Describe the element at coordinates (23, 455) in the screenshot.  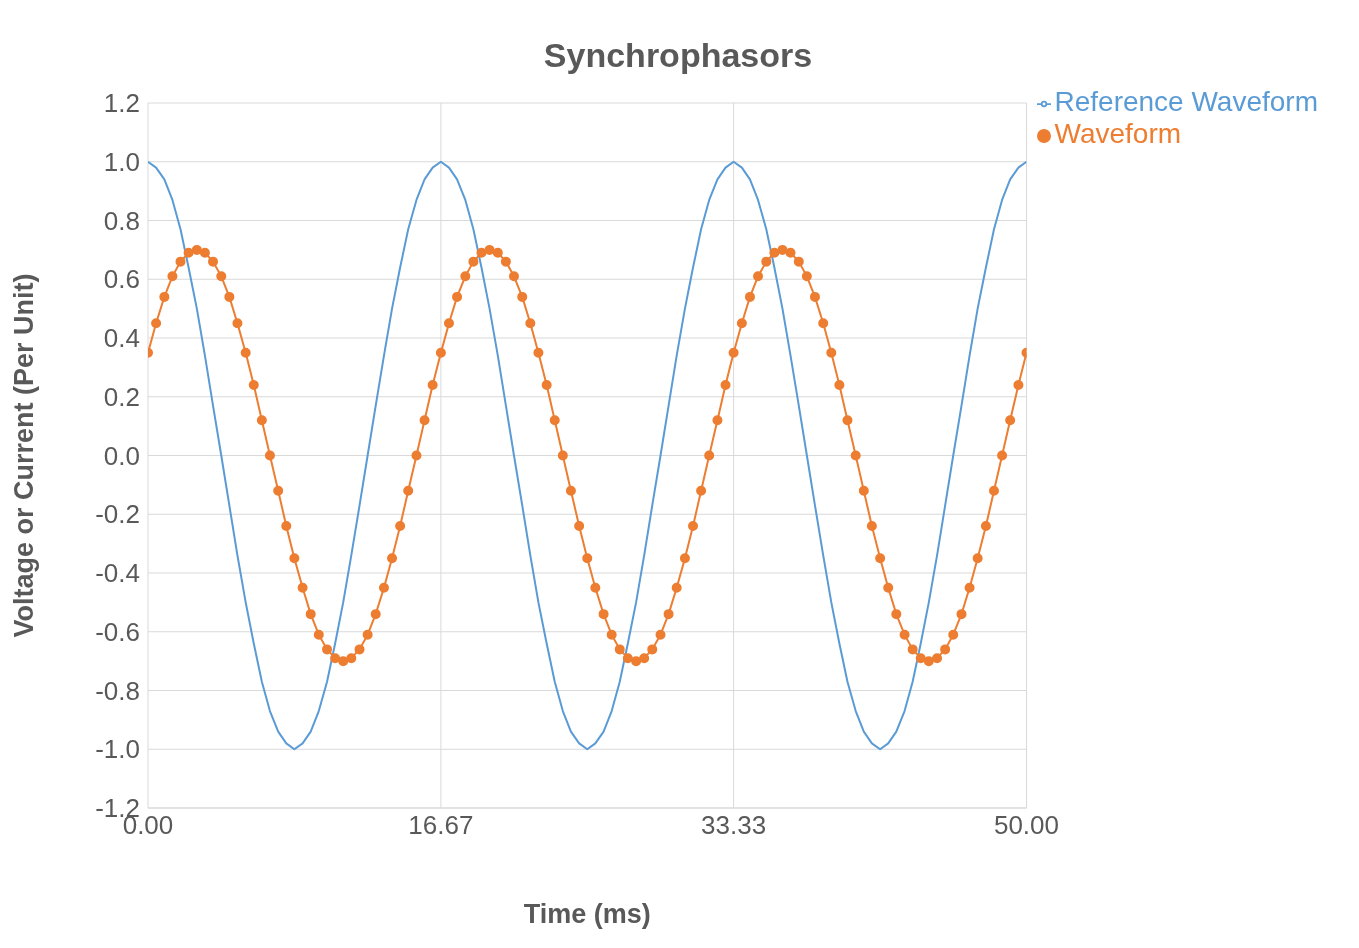
I see `y-axis-title: Voltage or Current (Per Unit)` at that location.